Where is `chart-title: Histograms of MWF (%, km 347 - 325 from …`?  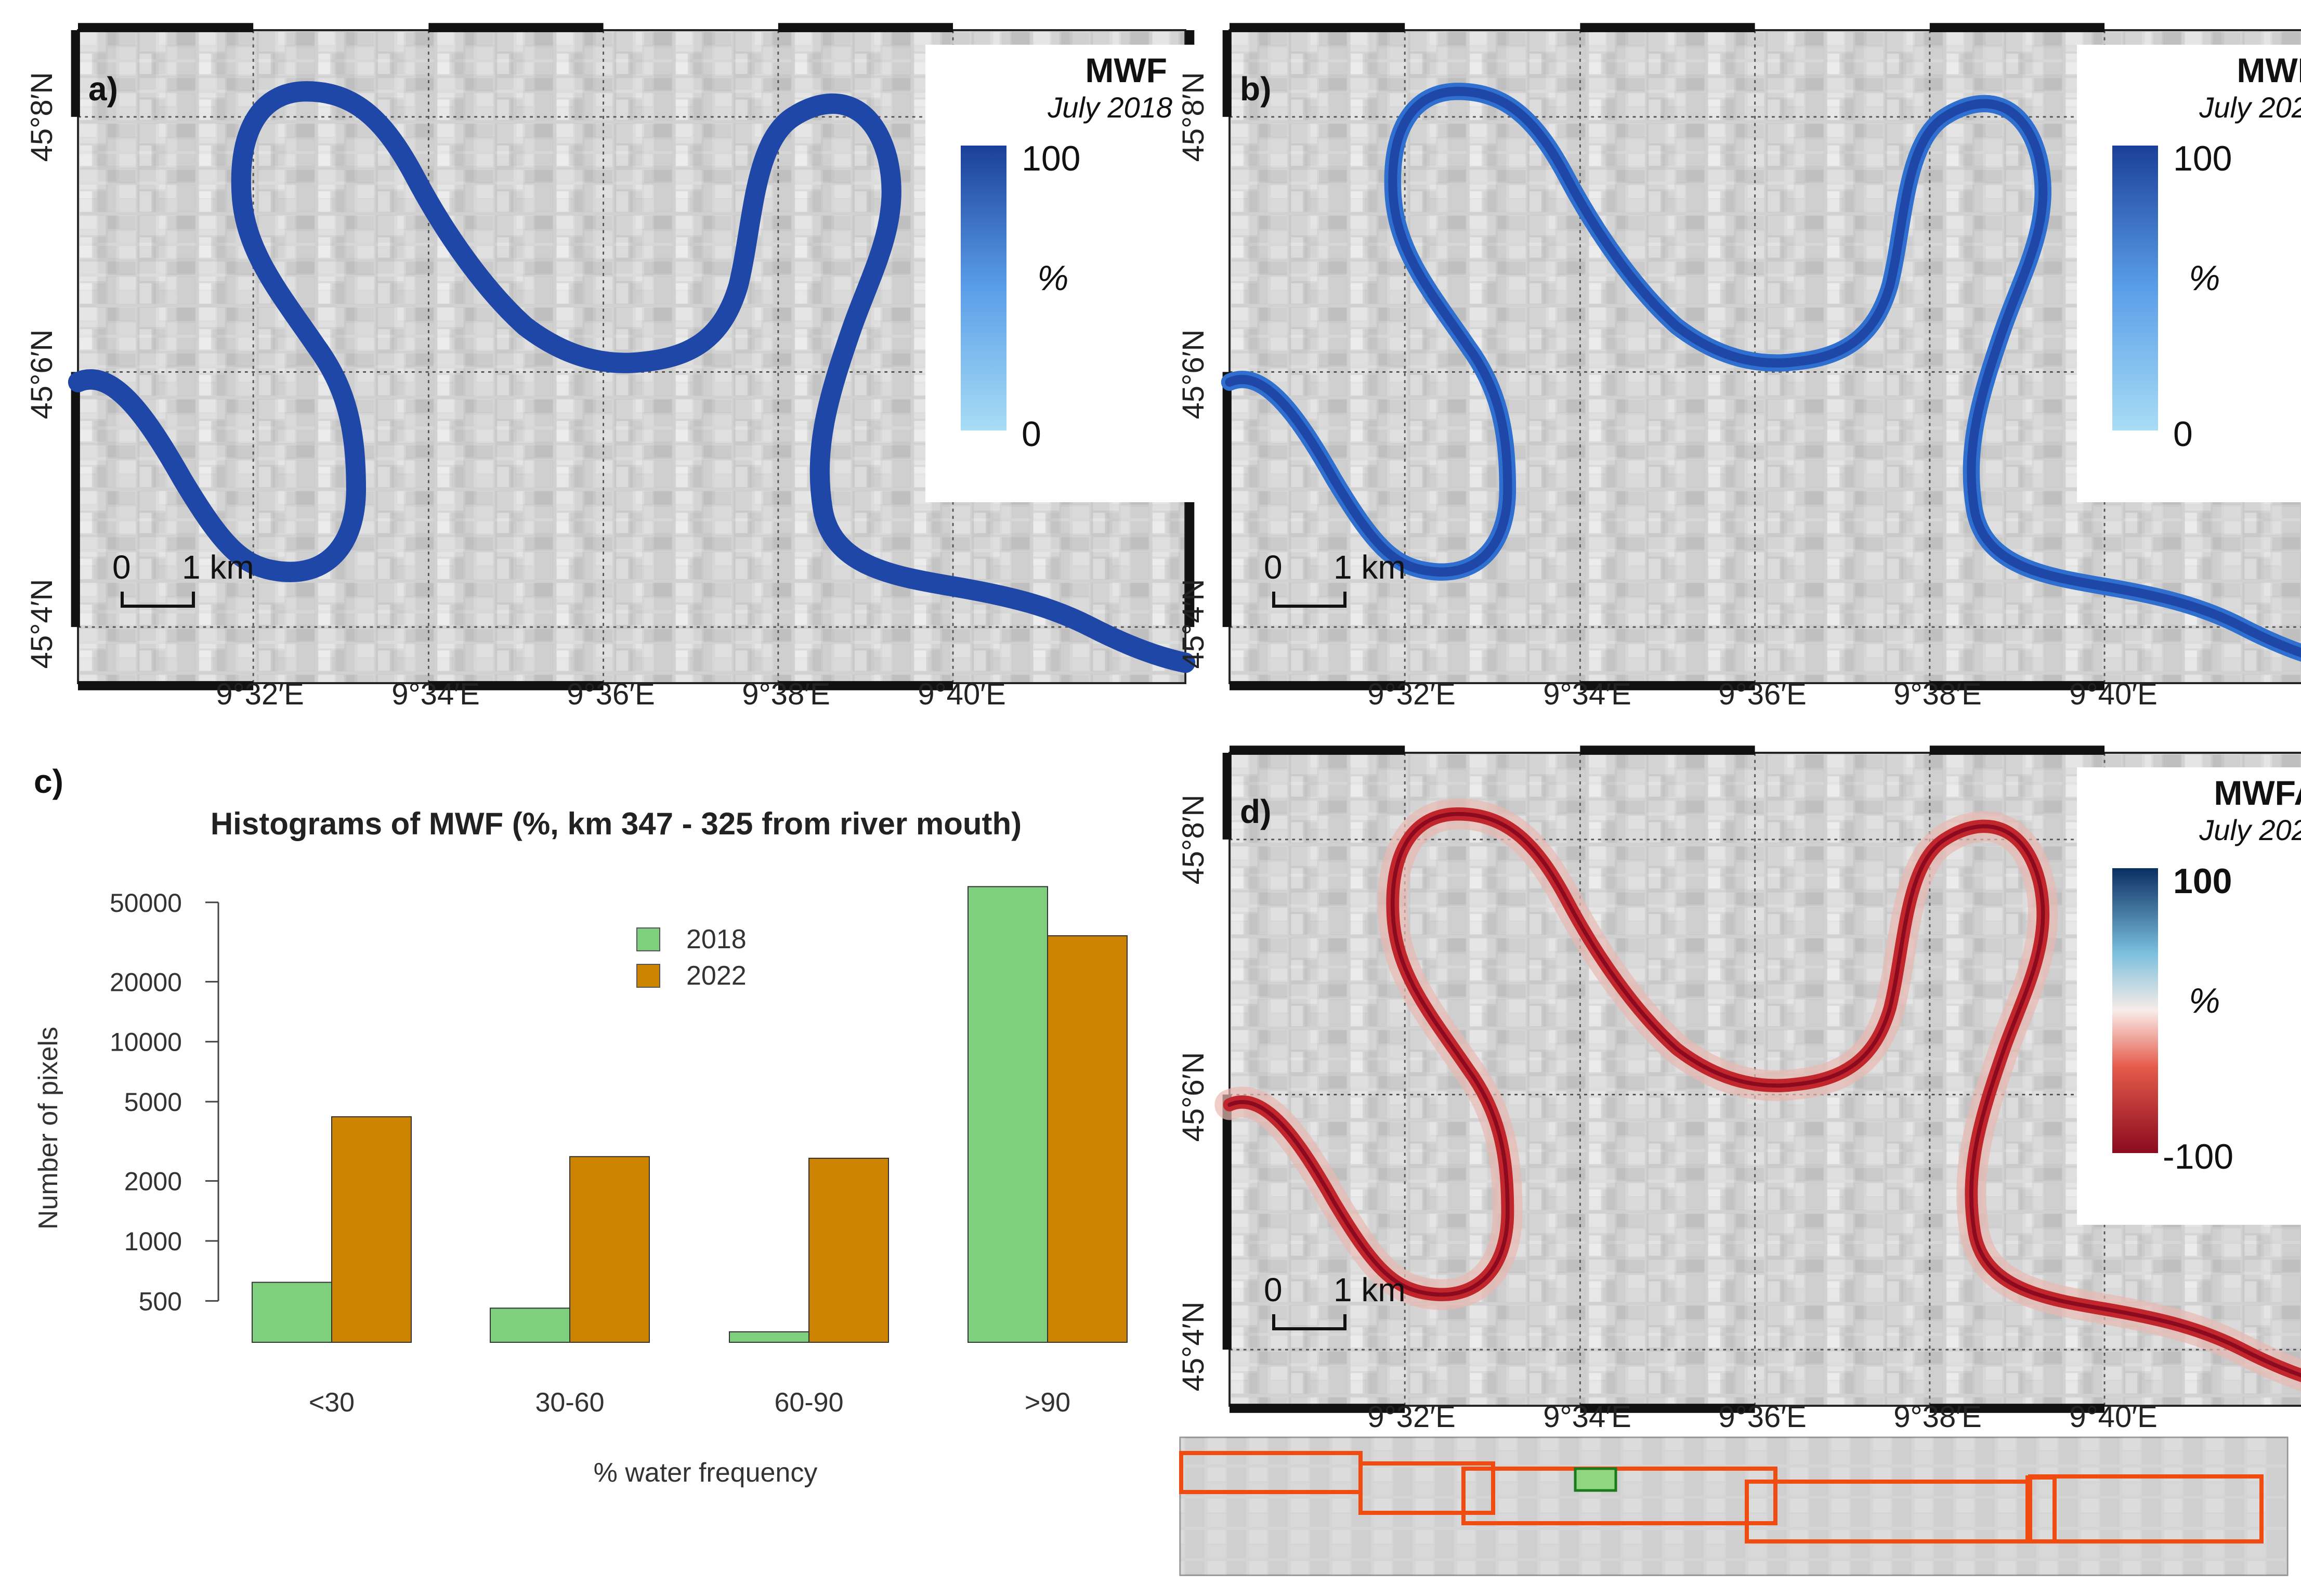 chart-title: Histograms of MWF (%, km 347 - 325 from … is located at coordinates (616, 823).